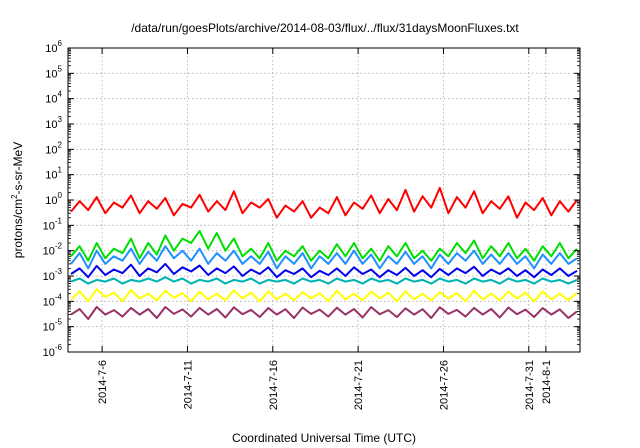 The image size is (640, 448). What do you see at coordinates (60, 119) in the screenshot?
I see `y-tick-exponent: 3` at bounding box center [60, 119].